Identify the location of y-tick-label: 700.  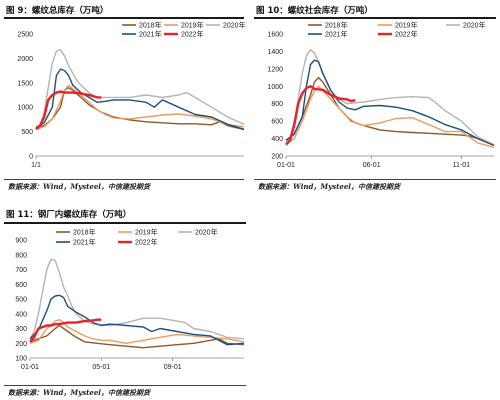
(21, 270).